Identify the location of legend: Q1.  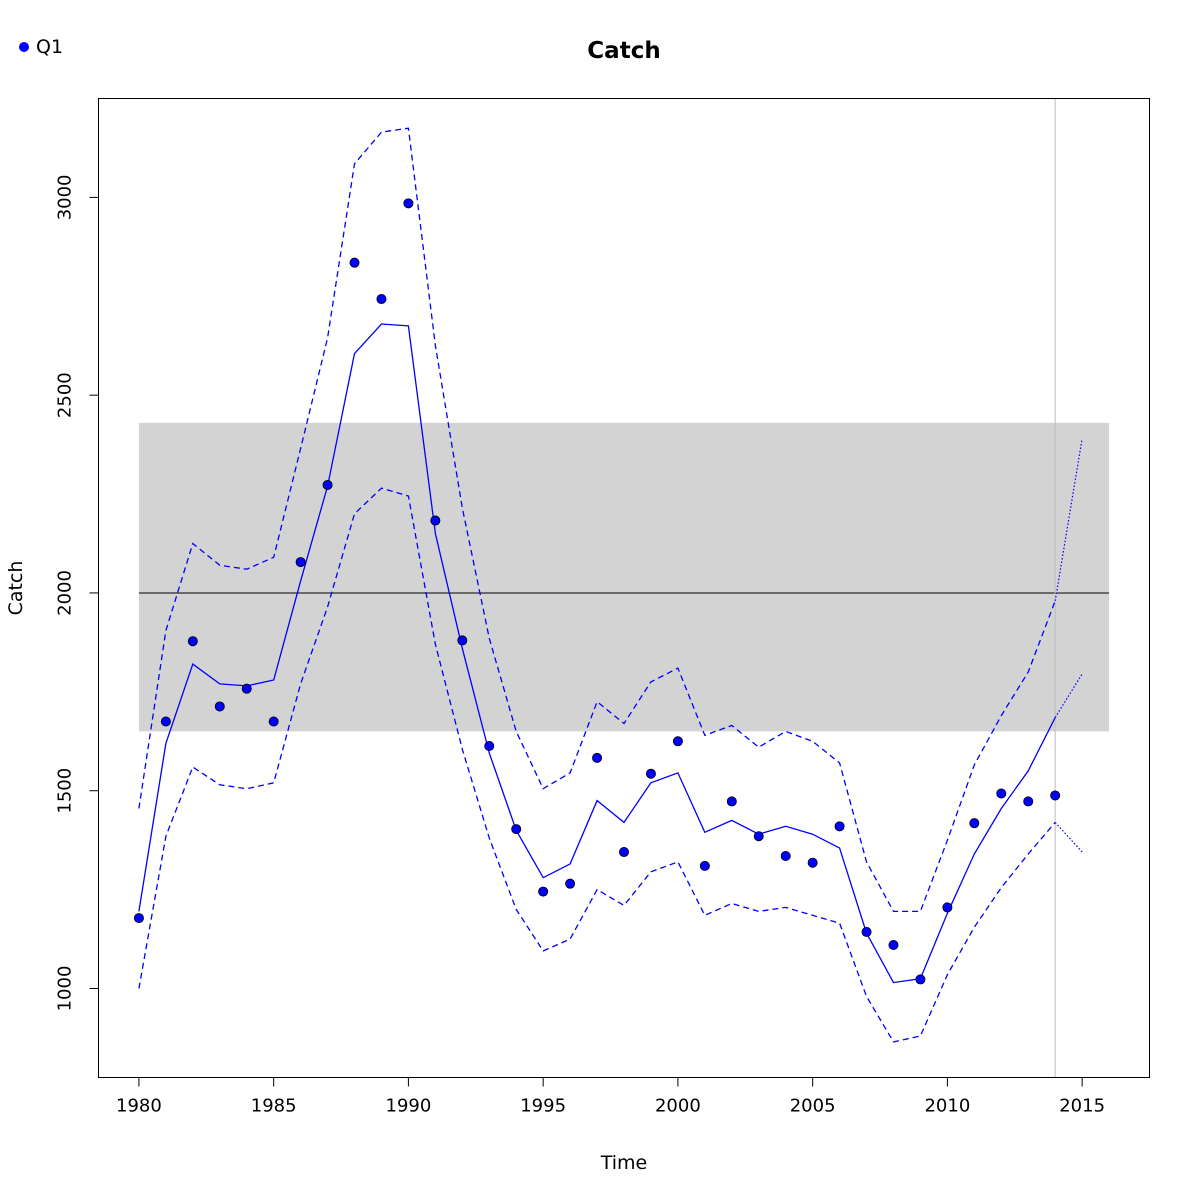
(41, 47).